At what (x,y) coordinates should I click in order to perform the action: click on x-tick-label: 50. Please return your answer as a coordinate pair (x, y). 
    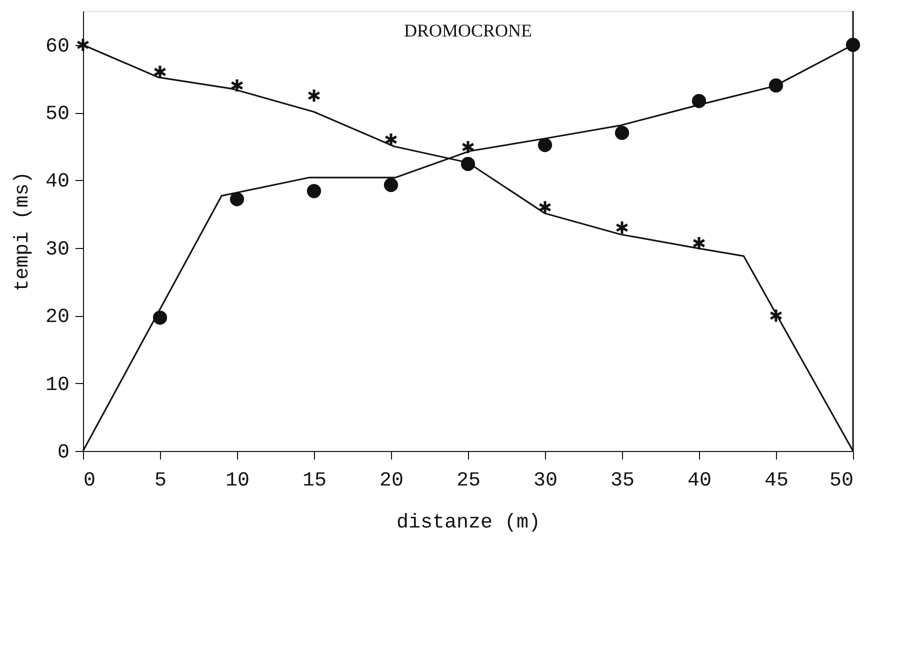
    Looking at the image, I should click on (841, 481).